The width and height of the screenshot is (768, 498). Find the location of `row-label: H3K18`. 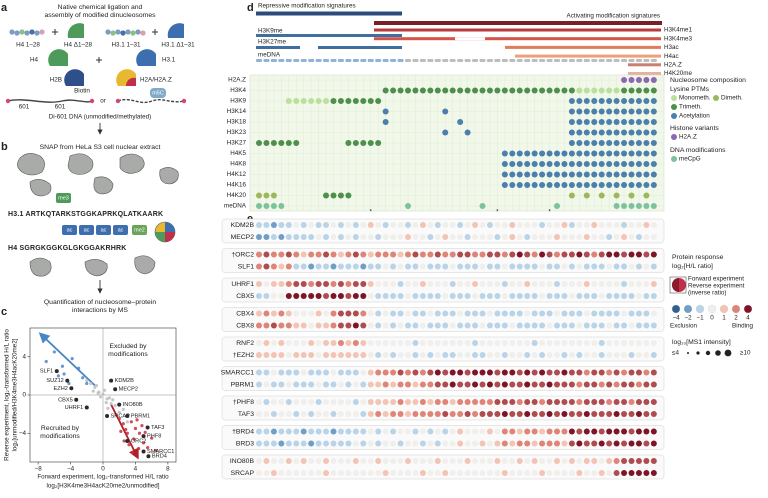

row-label: H3K18 is located at coordinates (237, 122).